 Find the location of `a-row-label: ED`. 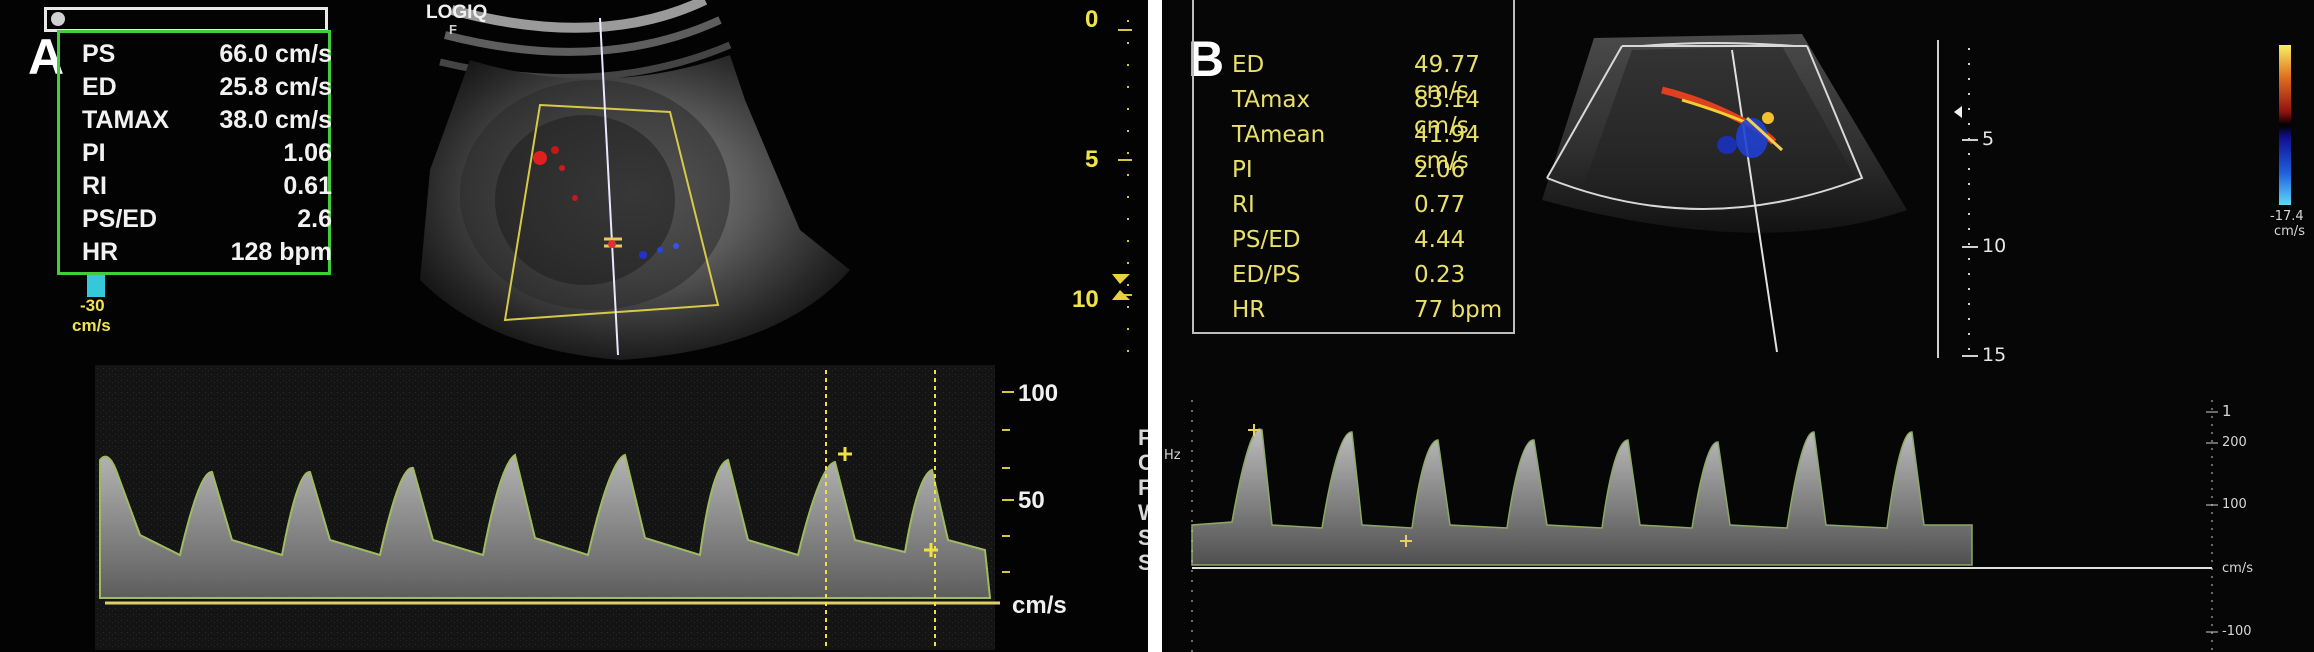

a-row-label: ED is located at coordinates (99, 87).